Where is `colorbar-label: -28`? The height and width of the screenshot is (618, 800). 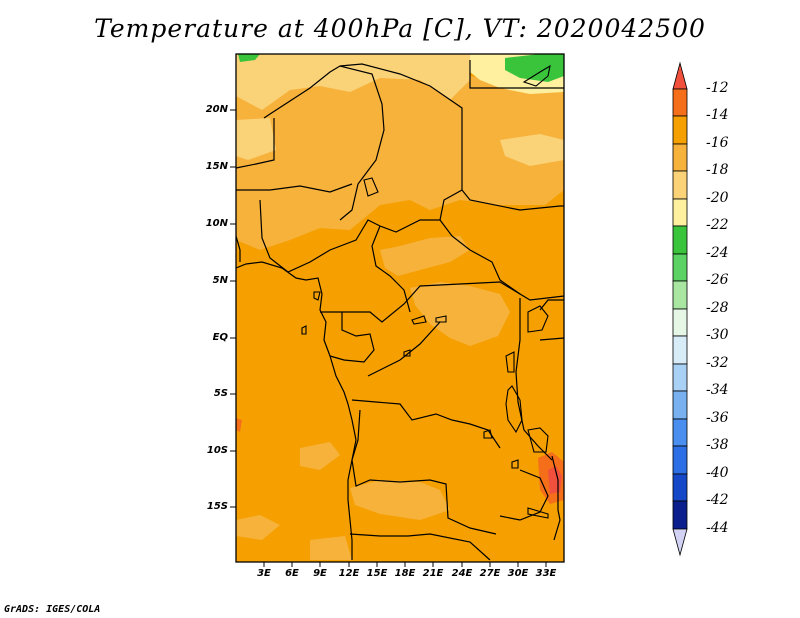
colorbar-label: -28 is located at coordinates (717, 308).